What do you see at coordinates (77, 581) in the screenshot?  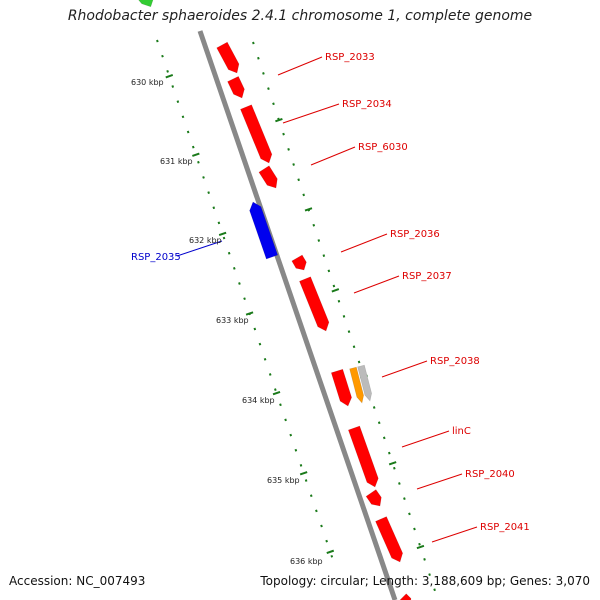 I see `accession-text: Accession: NC_007493` at bounding box center [77, 581].